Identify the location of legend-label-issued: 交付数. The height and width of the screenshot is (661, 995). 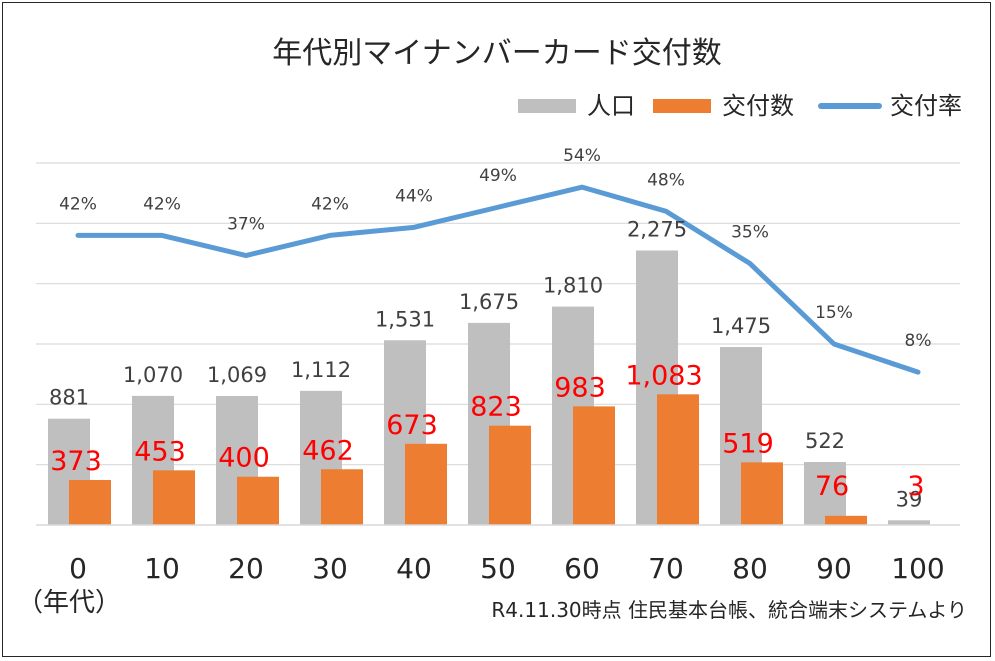
(758, 106).